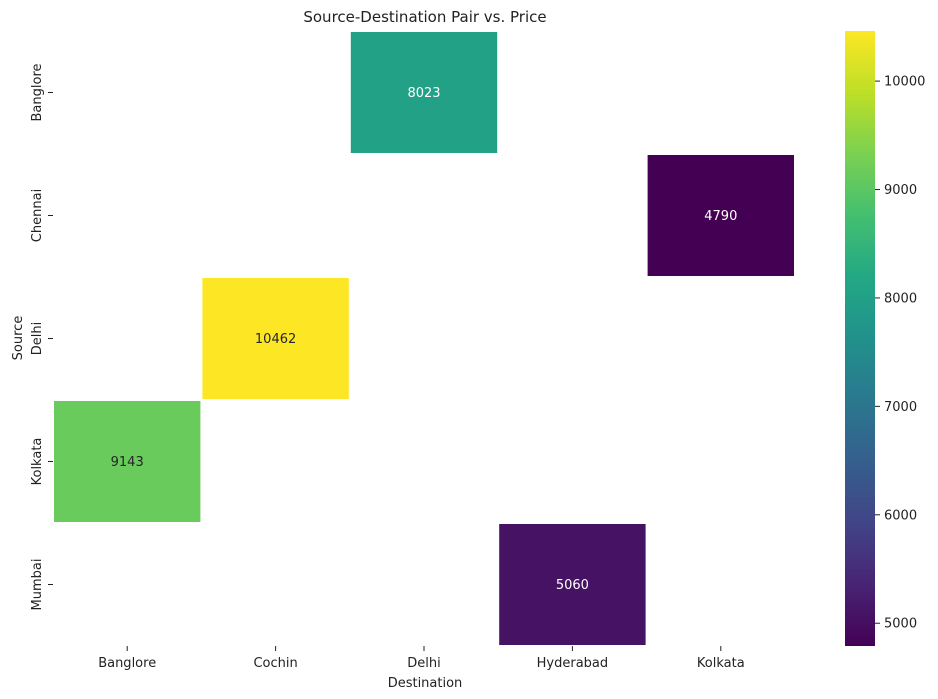 Image resolution: width=938 pixels, height=699 pixels. Describe the element at coordinates (900, 190) in the screenshot. I see `colorbar-tick-label: 9000` at that location.